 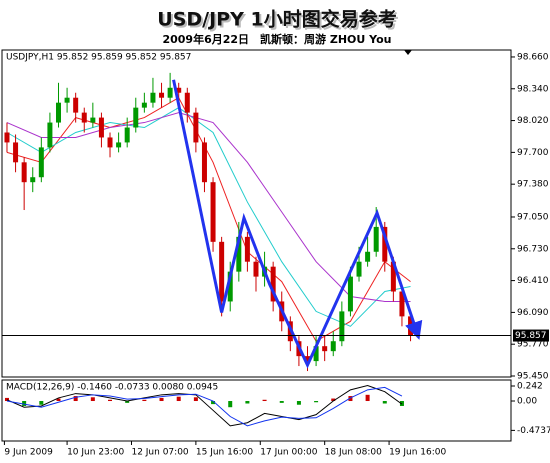 I want to click on y-tick-label: 96.730, so click(x=533, y=249).